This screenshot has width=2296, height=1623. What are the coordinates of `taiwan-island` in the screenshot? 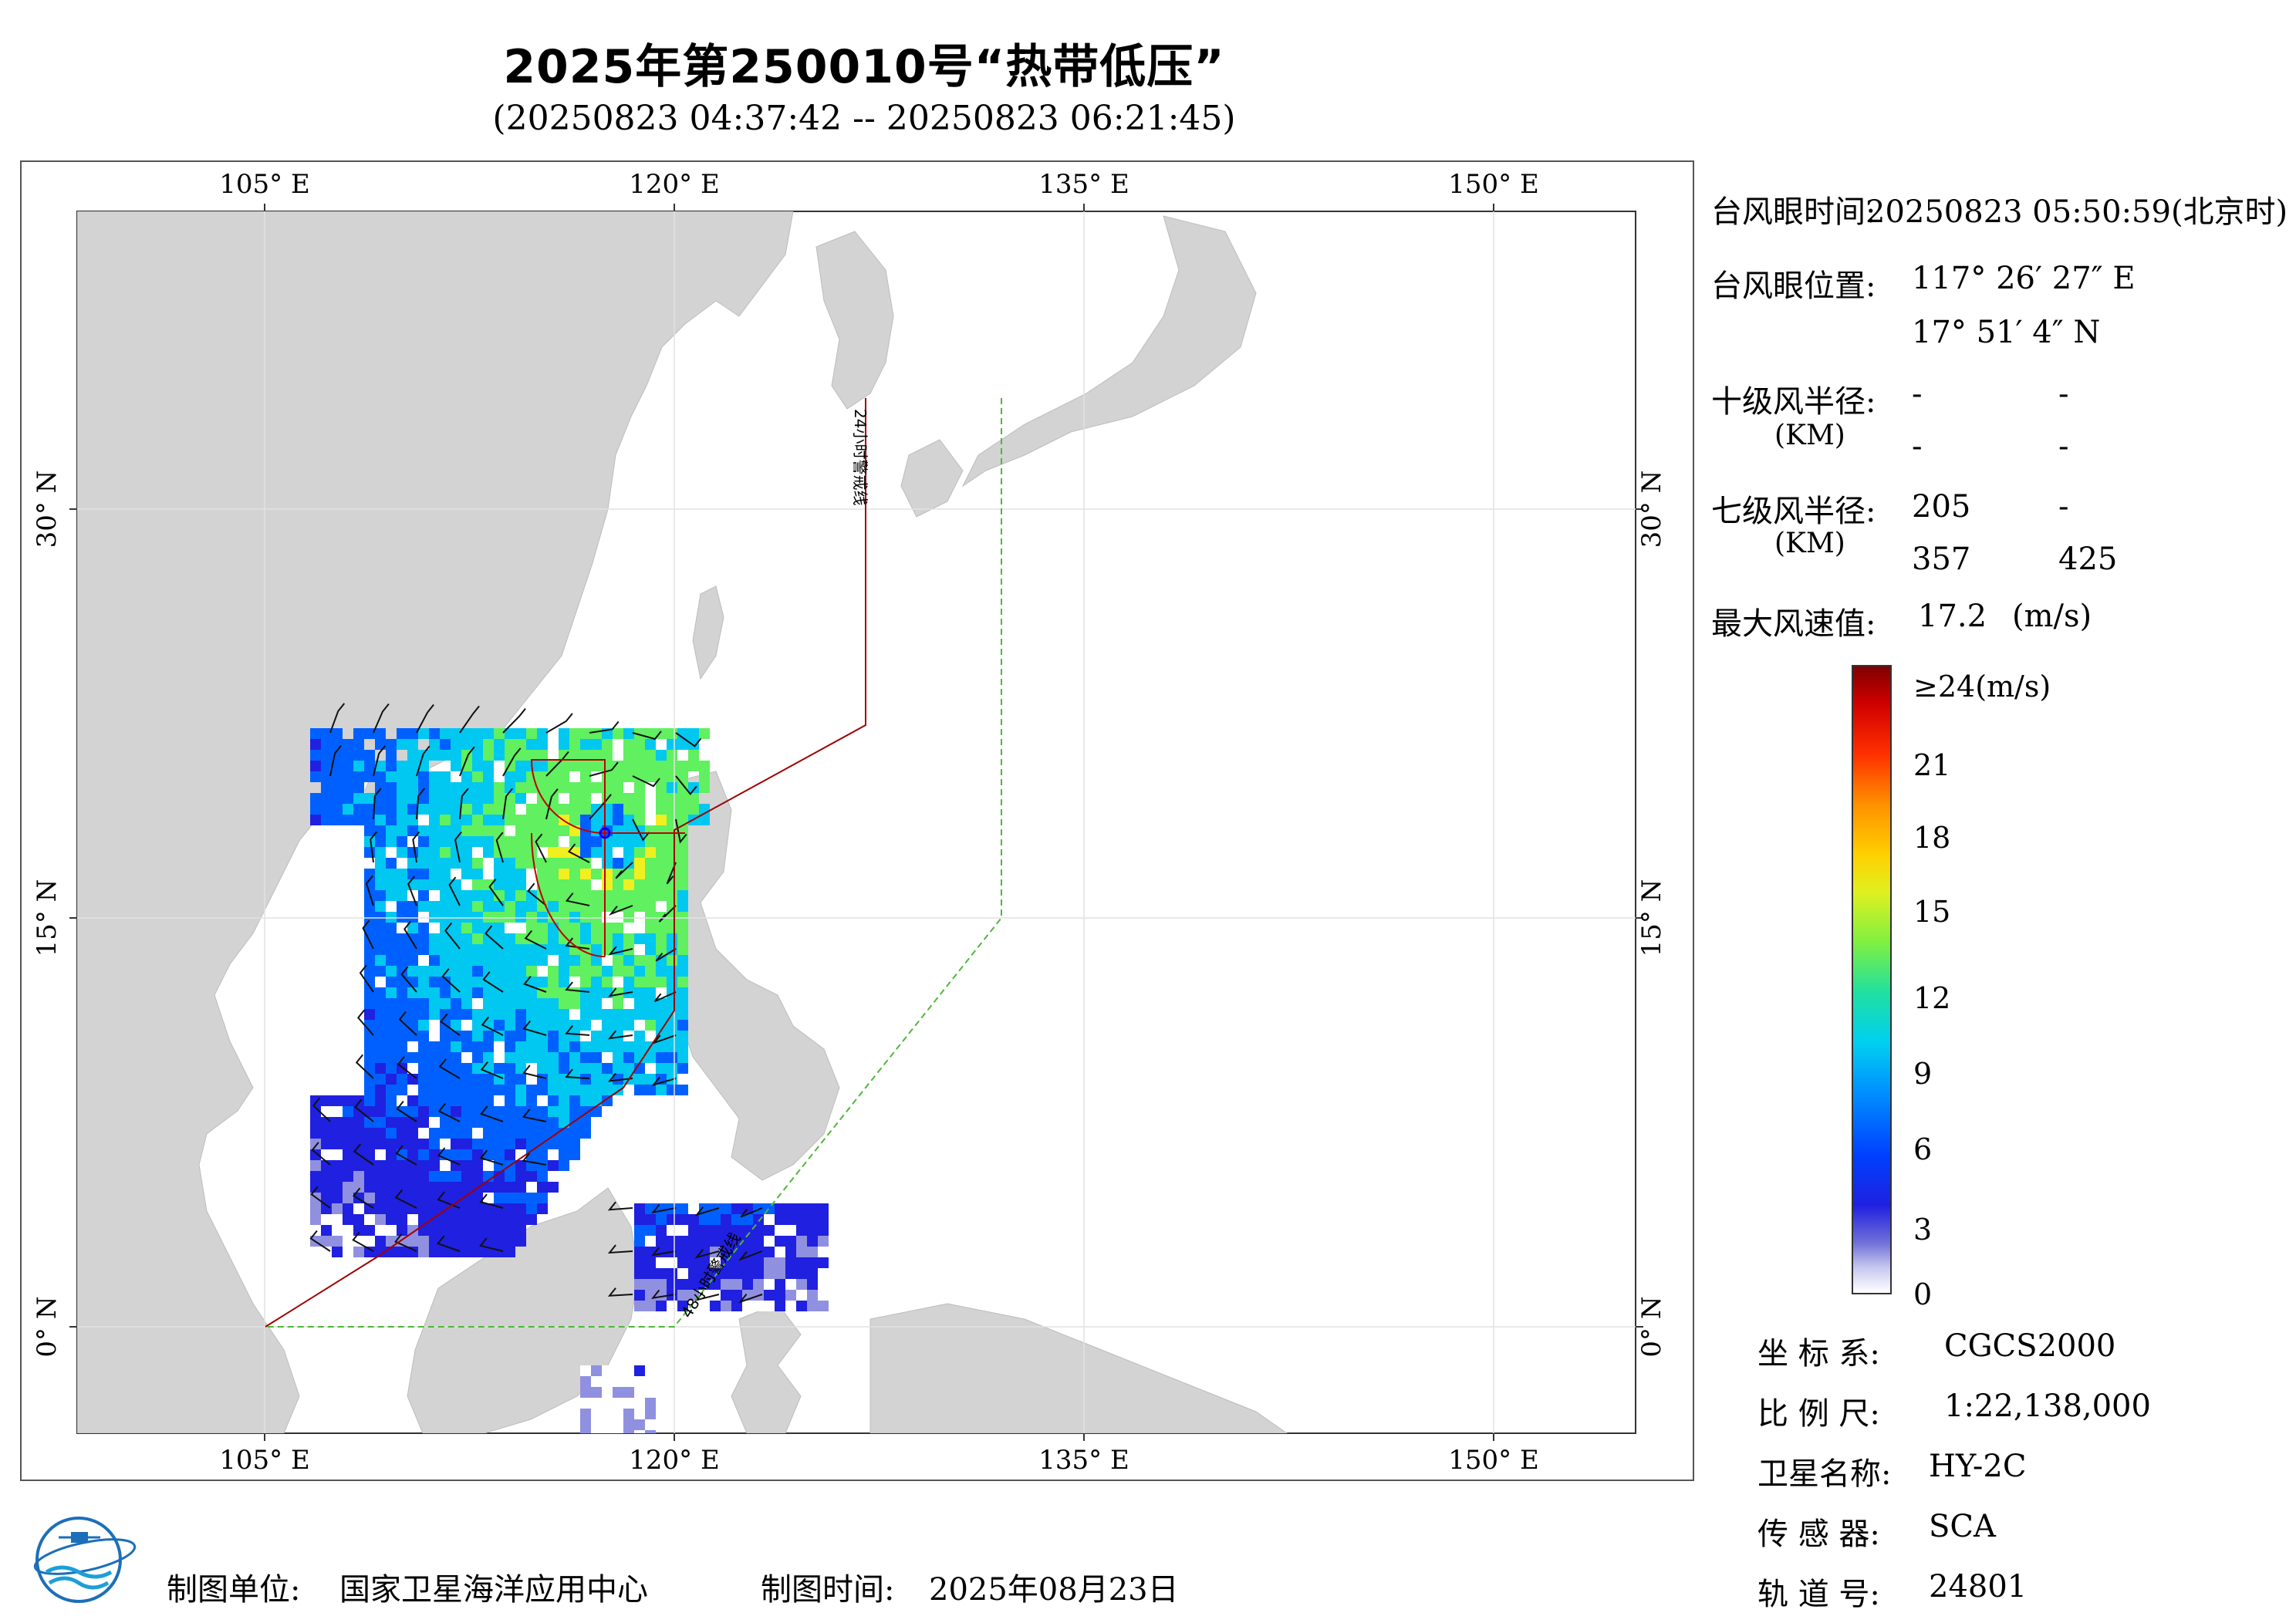 It's located at (708, 632).